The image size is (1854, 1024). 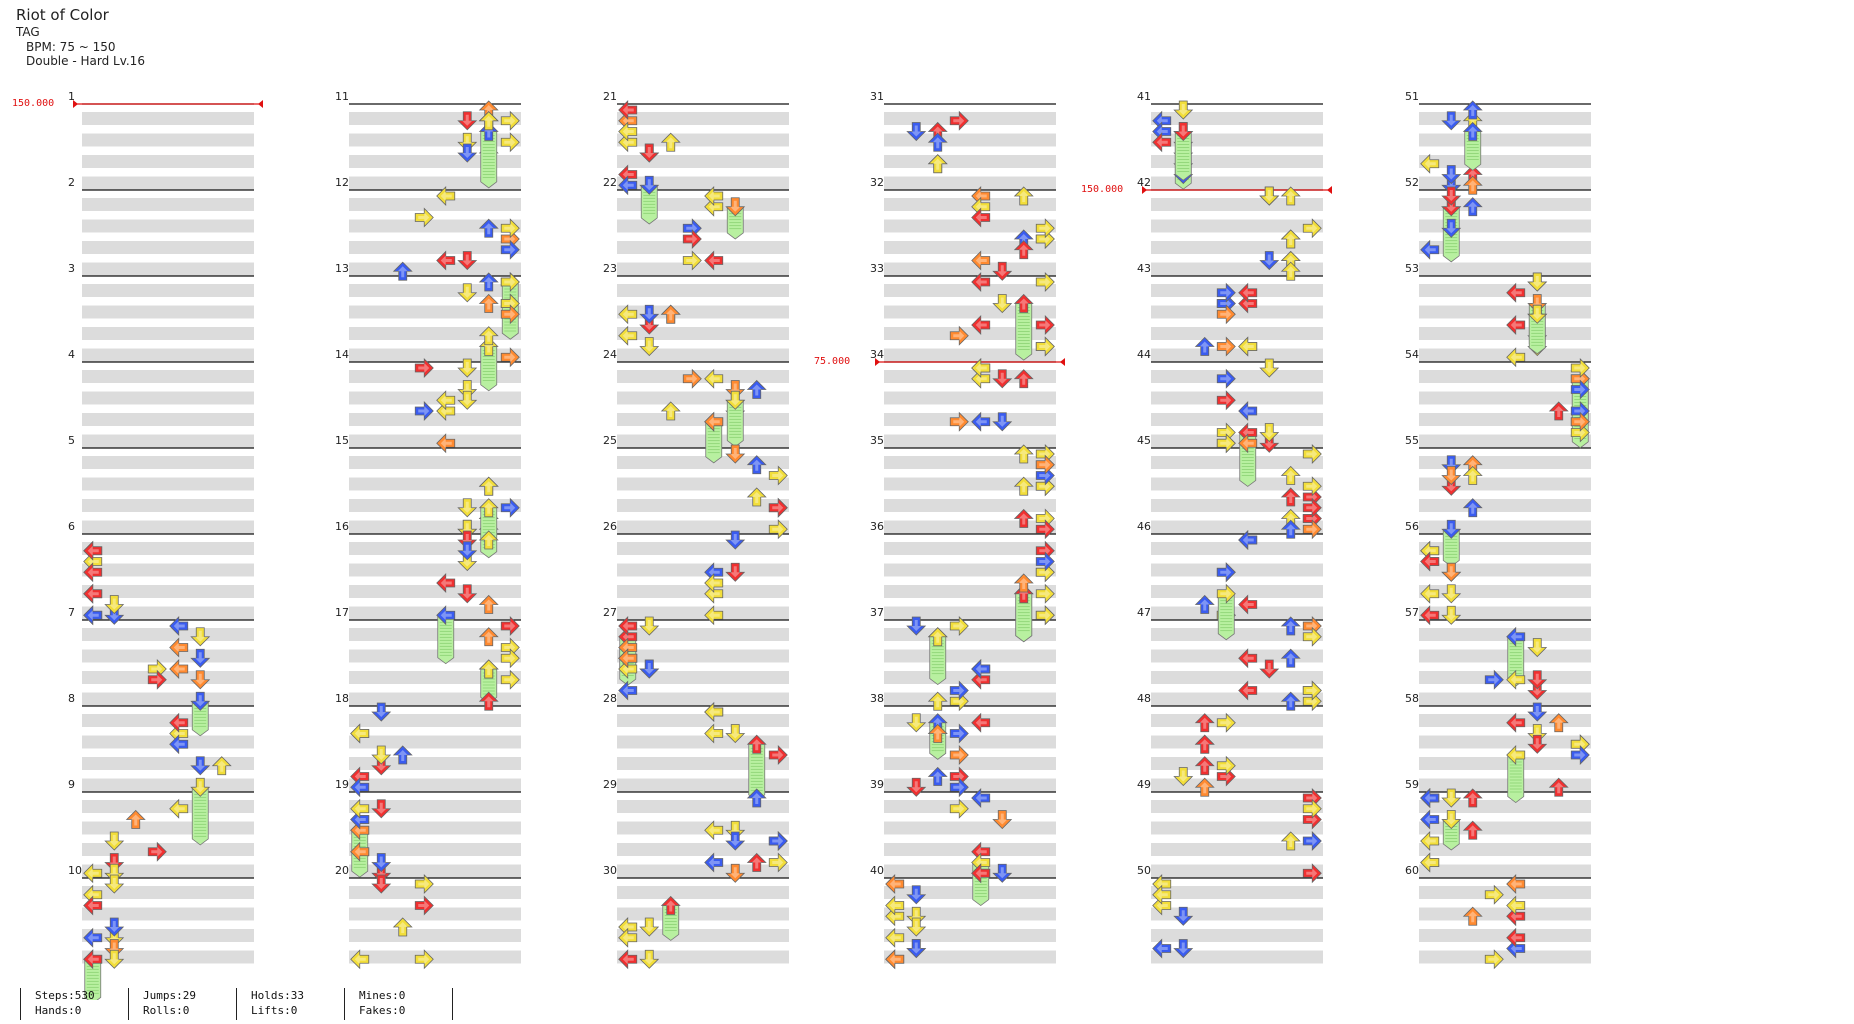 What do you see at coordinates (1412, 268) in the screenshot?
I see `measure-number: 53` at bounding box center [1412, 268].